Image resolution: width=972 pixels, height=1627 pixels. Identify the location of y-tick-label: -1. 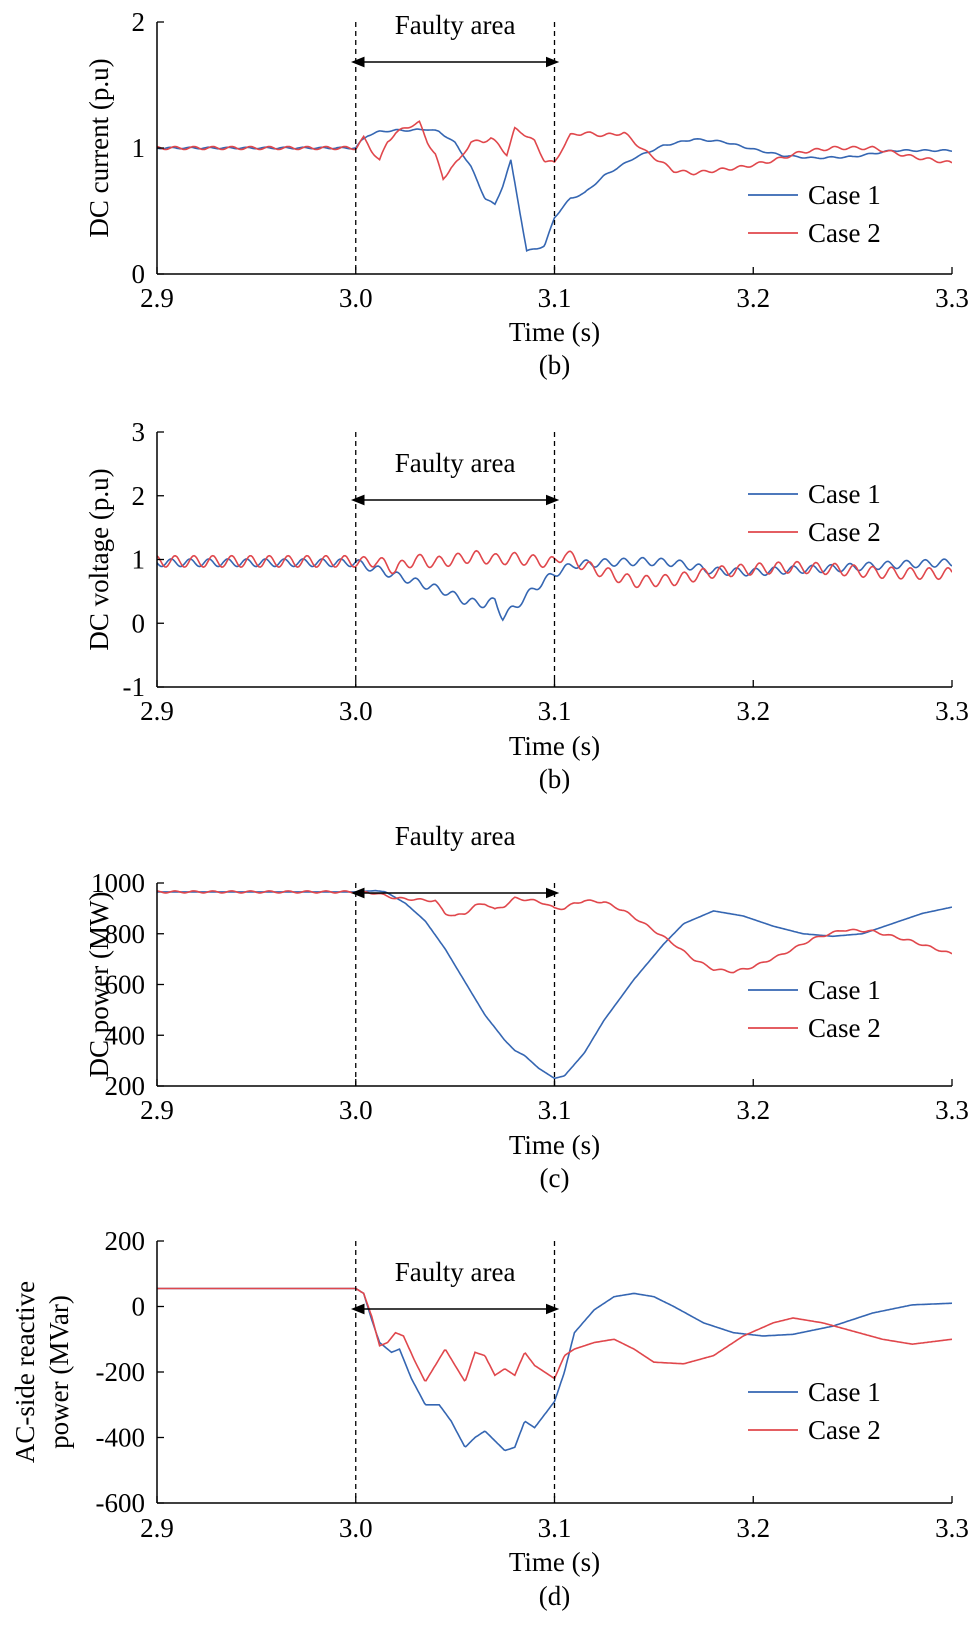
(134, 687).